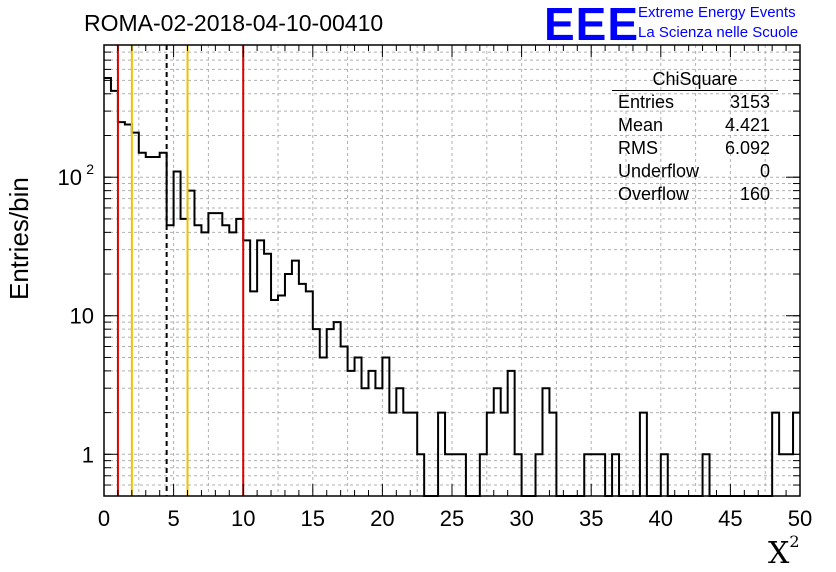 This screenshot has height=572, width=836. Describe the element at coordinates (173, 518) in the screenshot. I see `x-tick-label: 5` at that location.